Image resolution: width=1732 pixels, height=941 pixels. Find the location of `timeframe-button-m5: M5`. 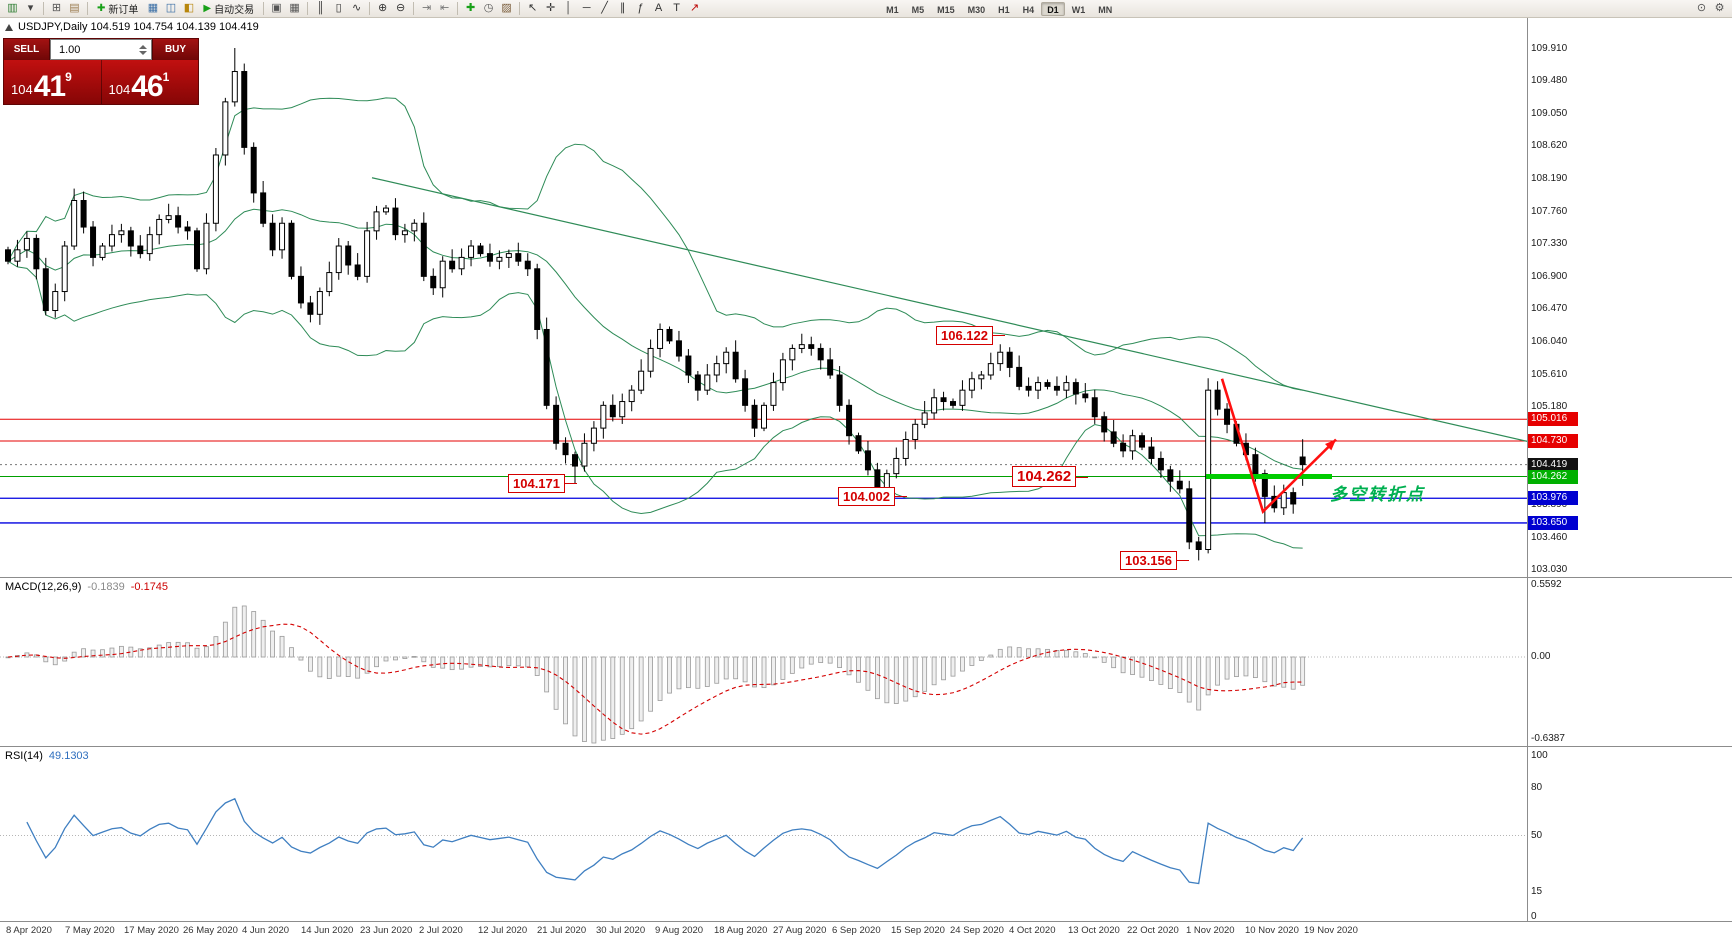

timeframe-button-m5: M5 is located at coordinates (918, 9).